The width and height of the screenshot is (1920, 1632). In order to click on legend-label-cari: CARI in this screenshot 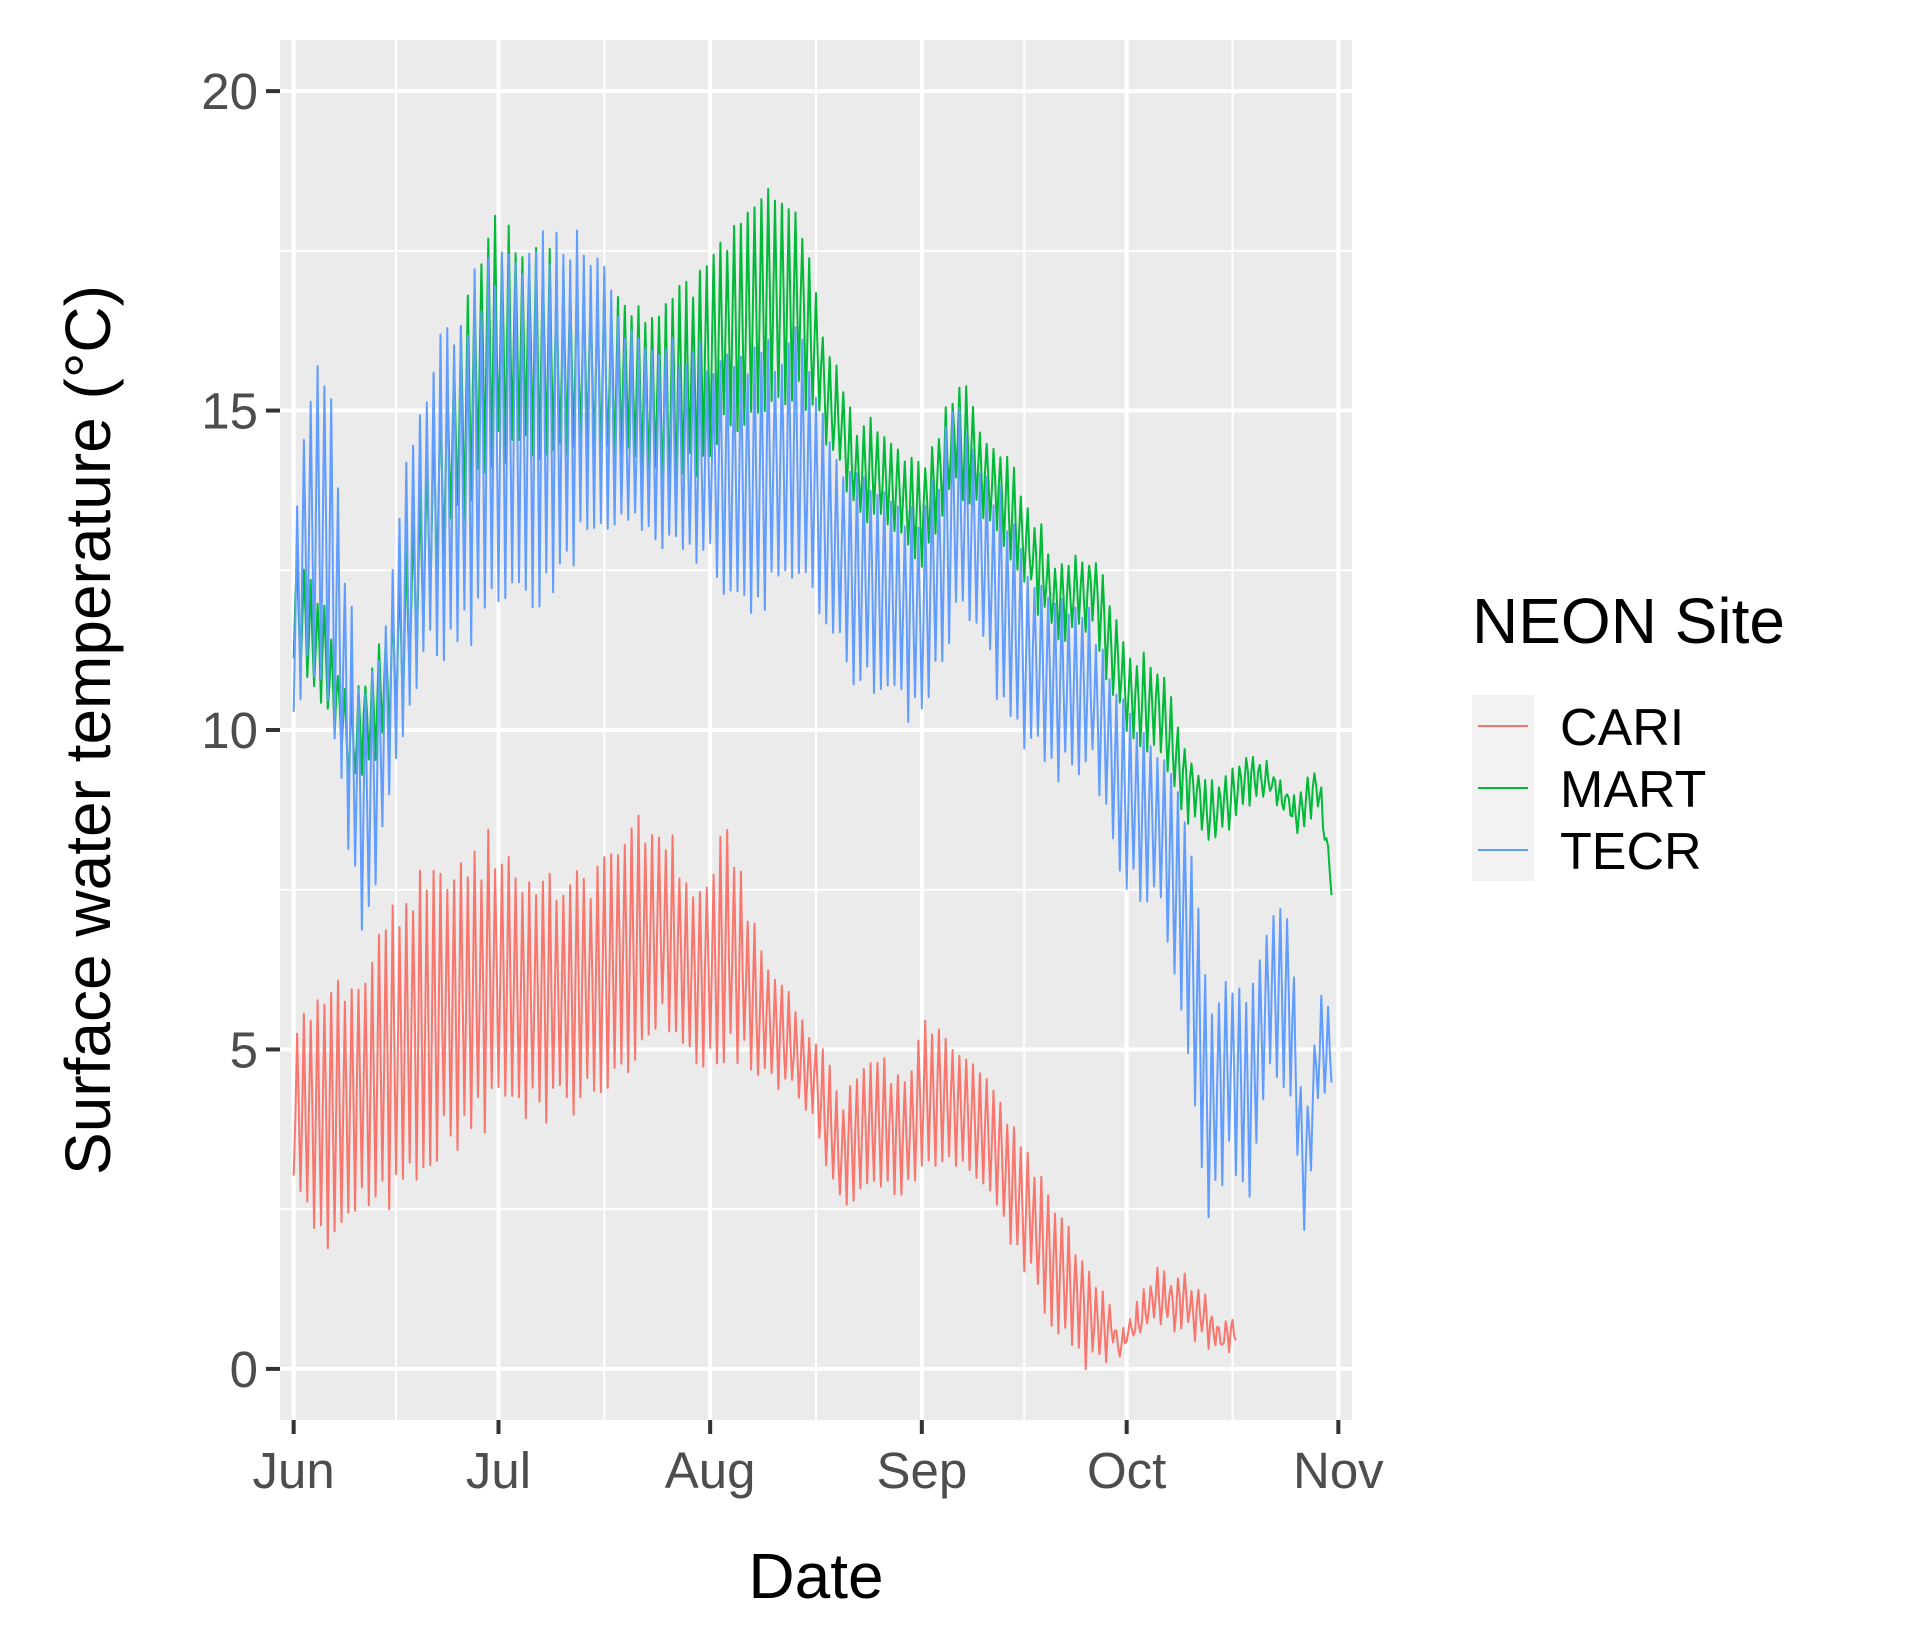, I will do `click(1622, 728)`.